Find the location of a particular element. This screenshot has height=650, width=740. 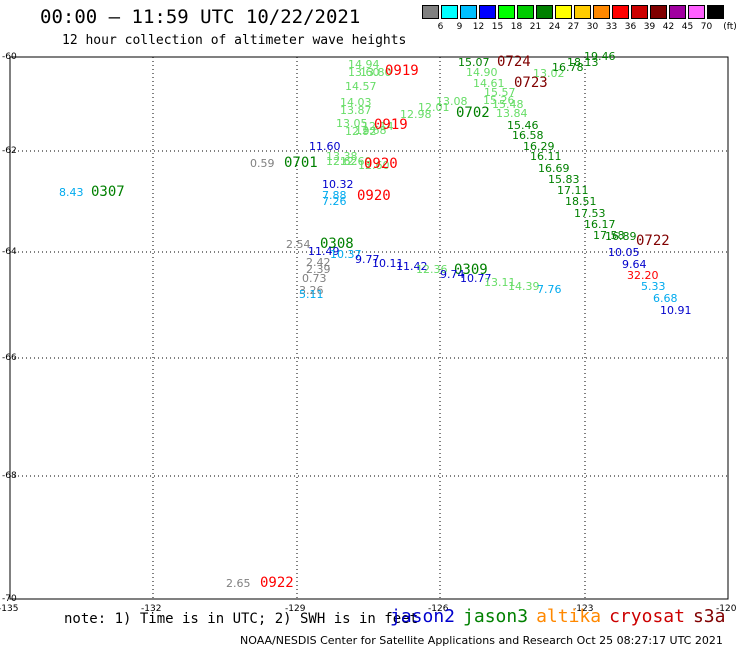

latitude-label: -60 is located at coordinates (9, 57).